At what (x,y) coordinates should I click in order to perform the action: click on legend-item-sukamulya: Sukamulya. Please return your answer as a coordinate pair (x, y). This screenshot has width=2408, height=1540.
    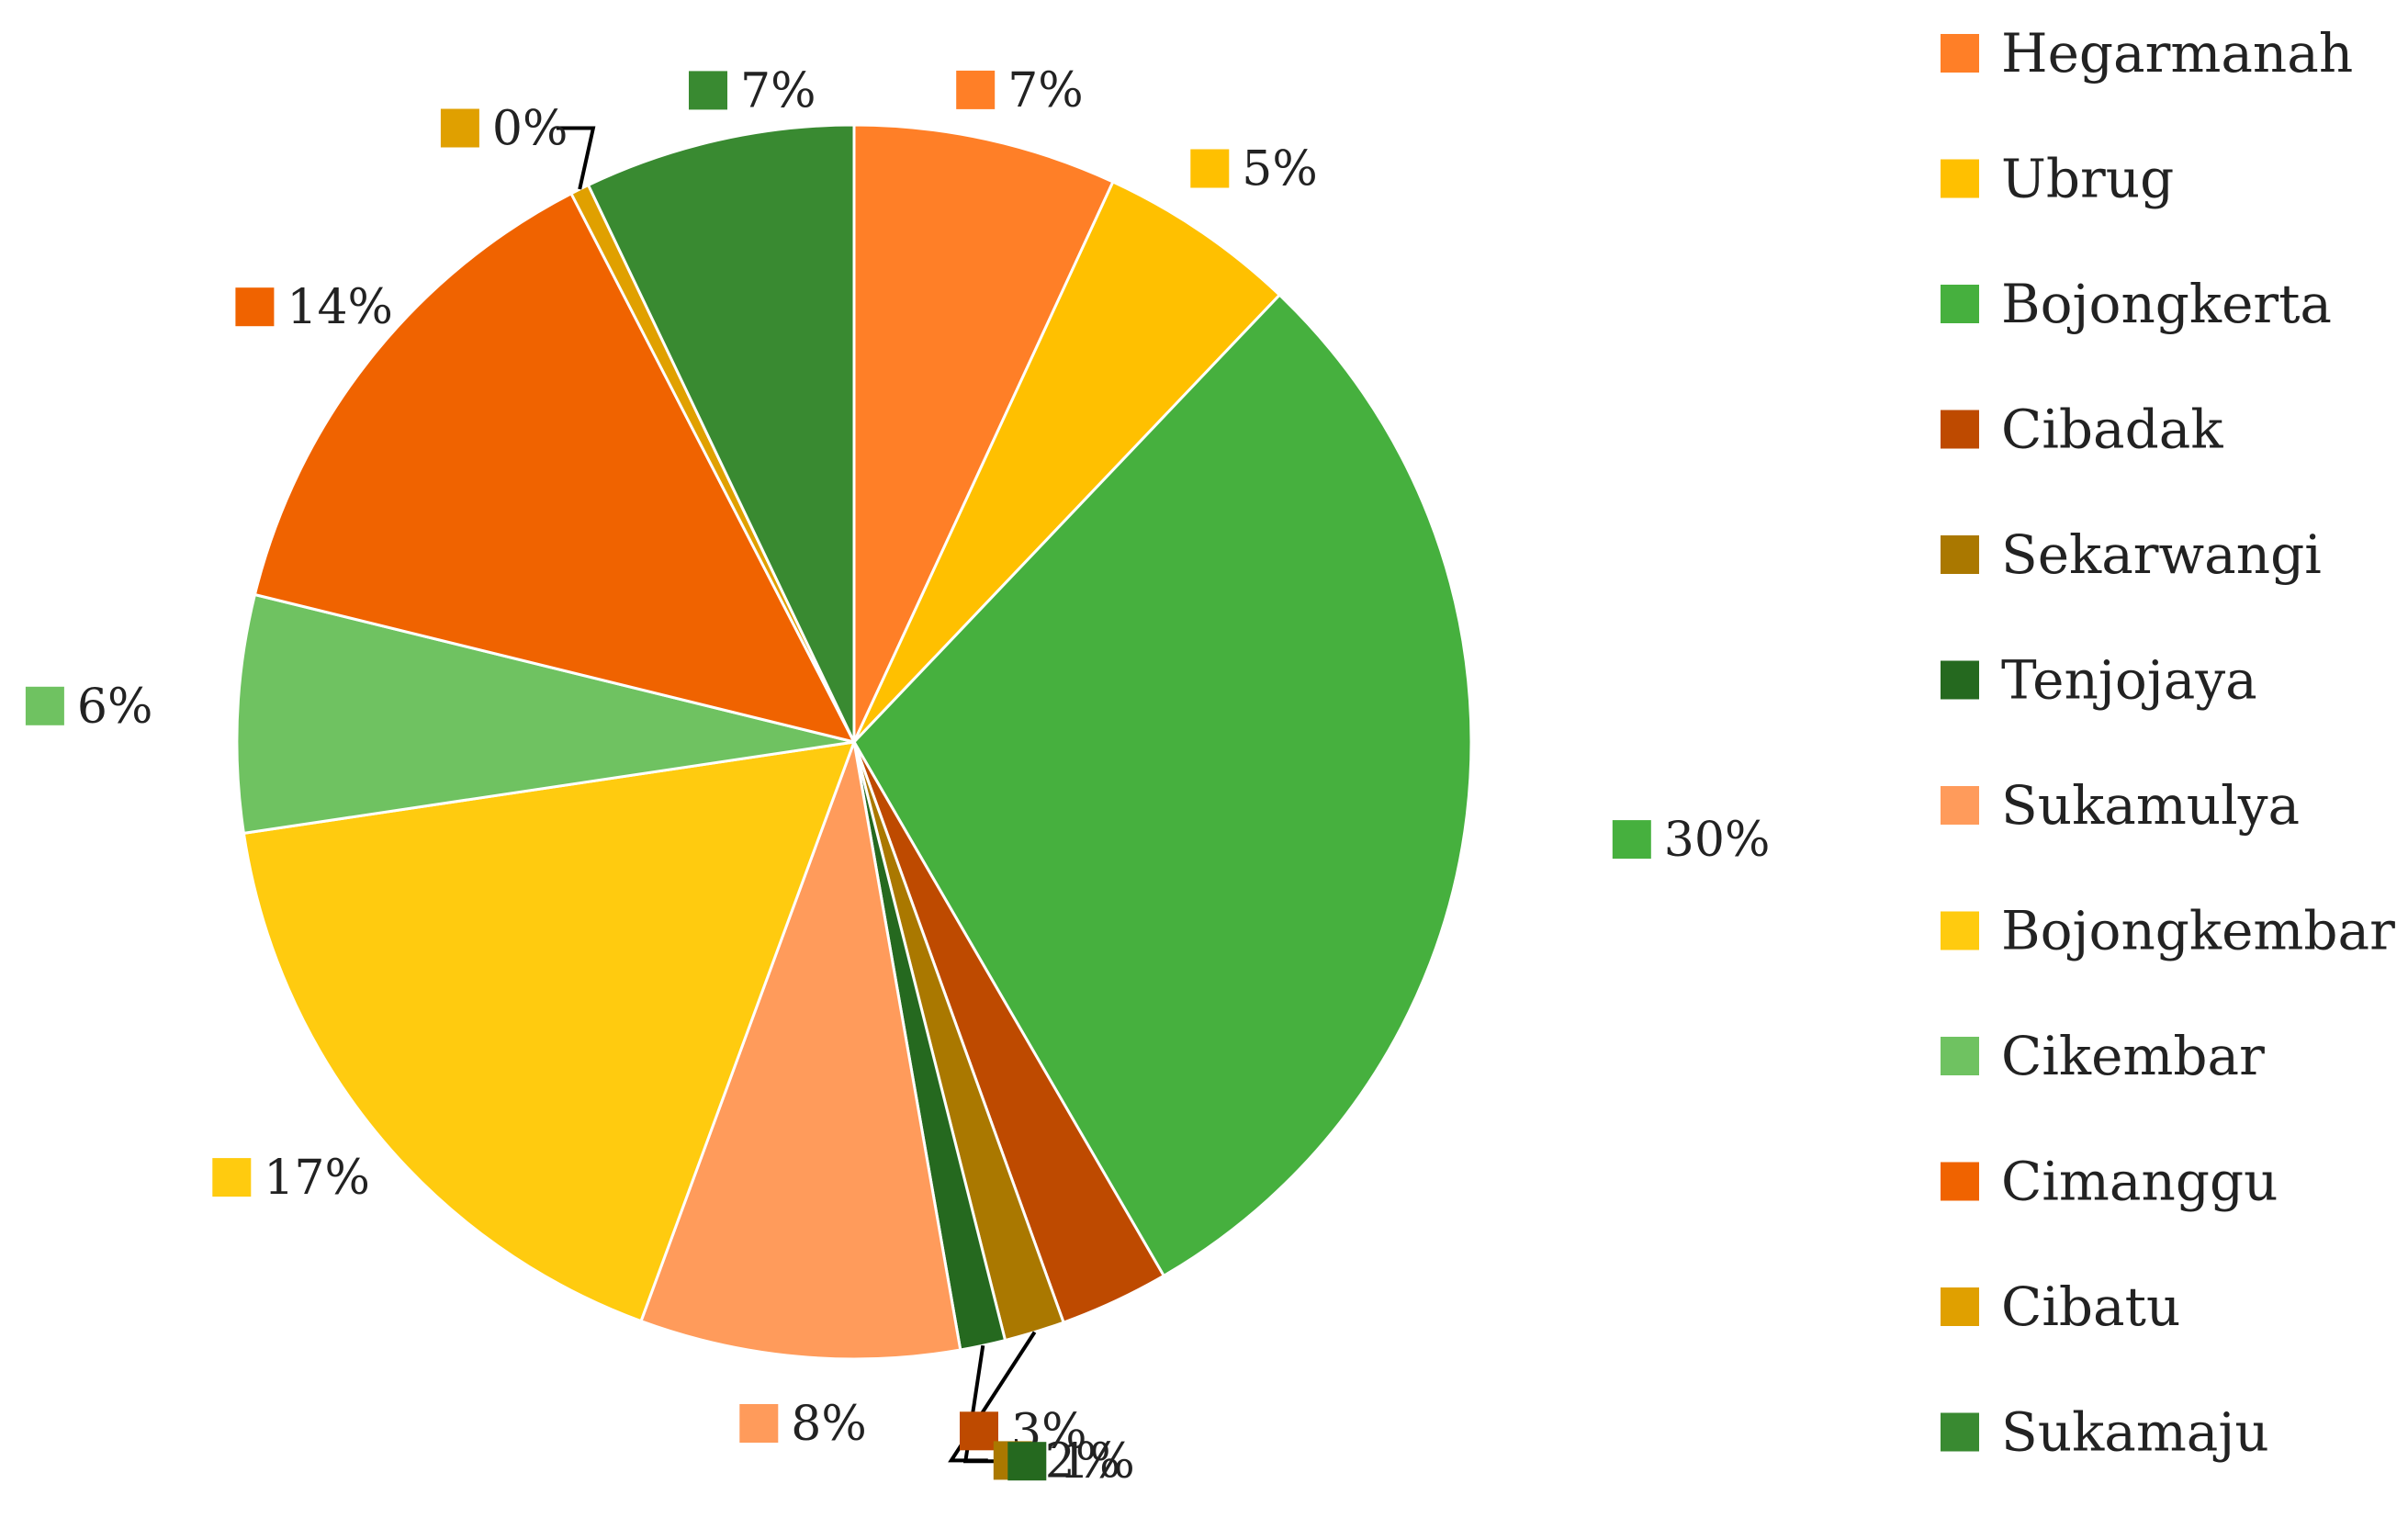
    Looking at the image, I should click on (2120, 805).